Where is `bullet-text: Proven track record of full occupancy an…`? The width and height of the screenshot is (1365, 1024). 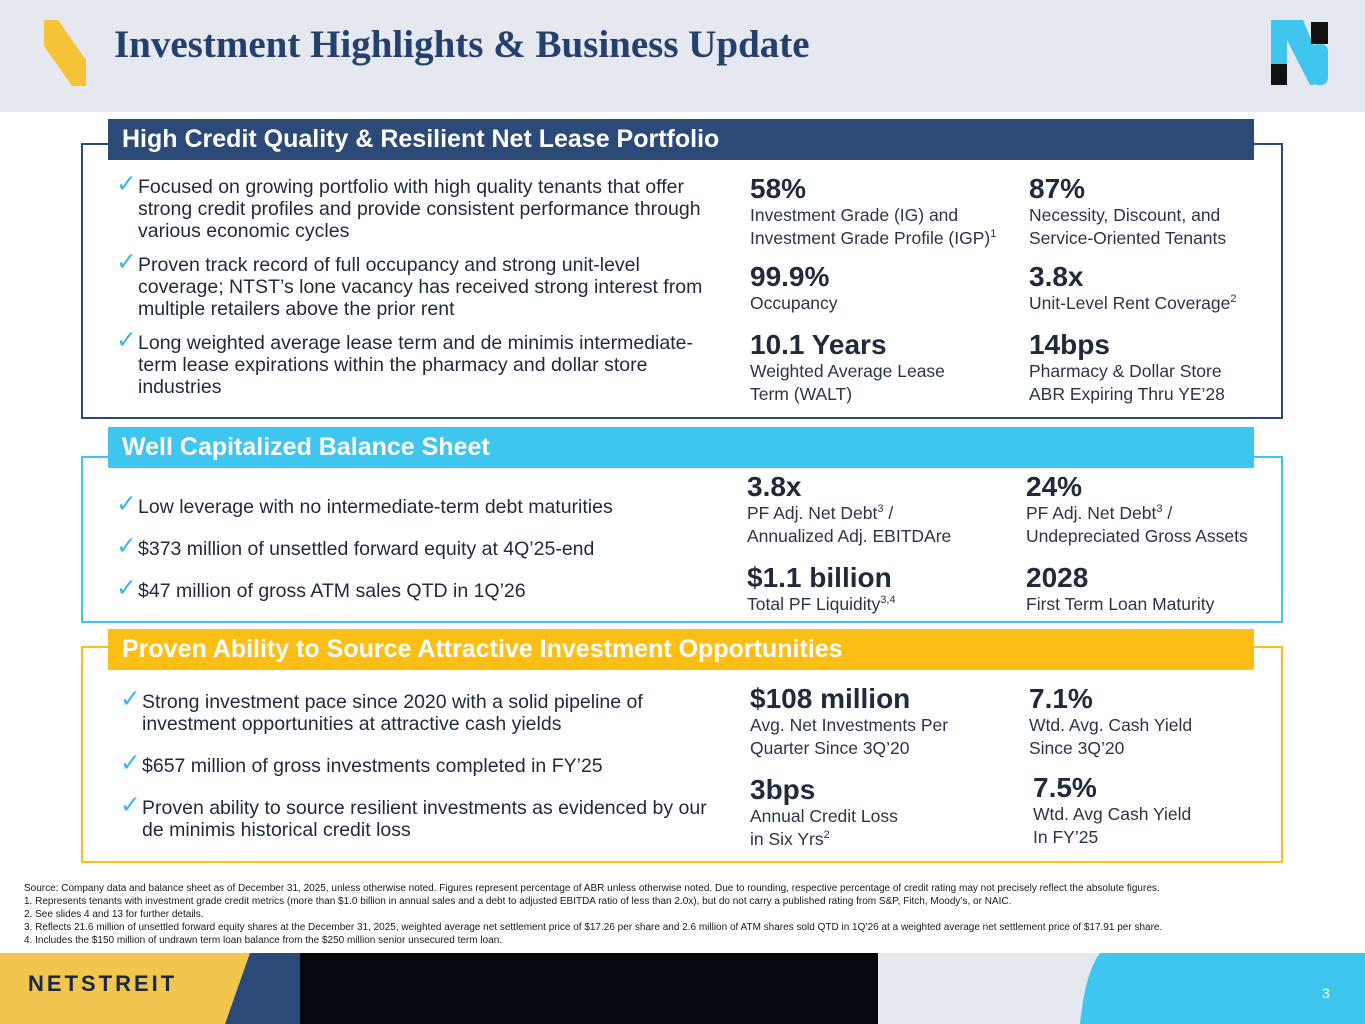
bullet-text: Proven track record of full occupancy an… is located at coordinates (420, 287).